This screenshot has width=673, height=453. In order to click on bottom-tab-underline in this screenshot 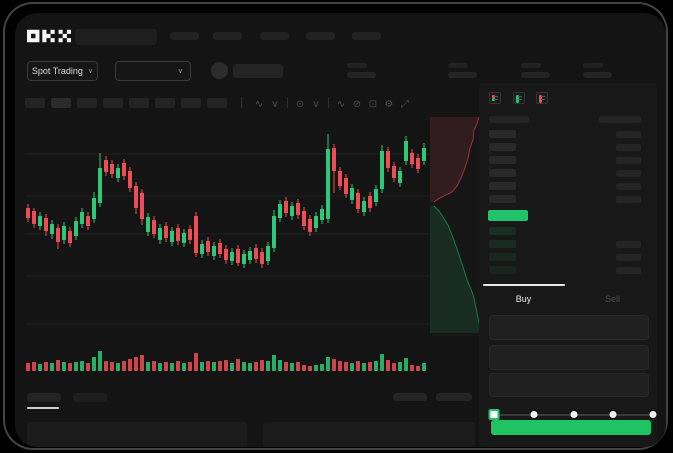, I will do `click(43, 408)`.